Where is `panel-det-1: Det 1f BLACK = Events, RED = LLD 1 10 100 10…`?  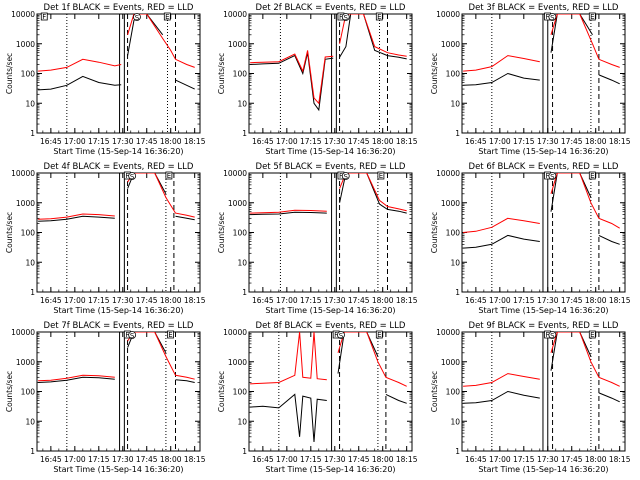 panel-det-1: Det 1f BLACK = Events, RED = LLD 1 10 100 10… is located at coordinates (105, 79).